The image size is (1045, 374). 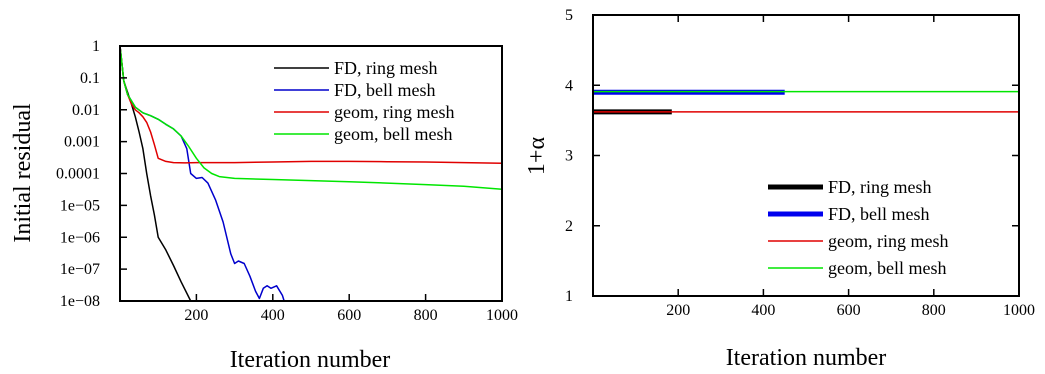 What do you see at coordinates (80, 301) in the screenshot?
I see `y-tick-label: 1e−08` at bounding box center [80, 301].